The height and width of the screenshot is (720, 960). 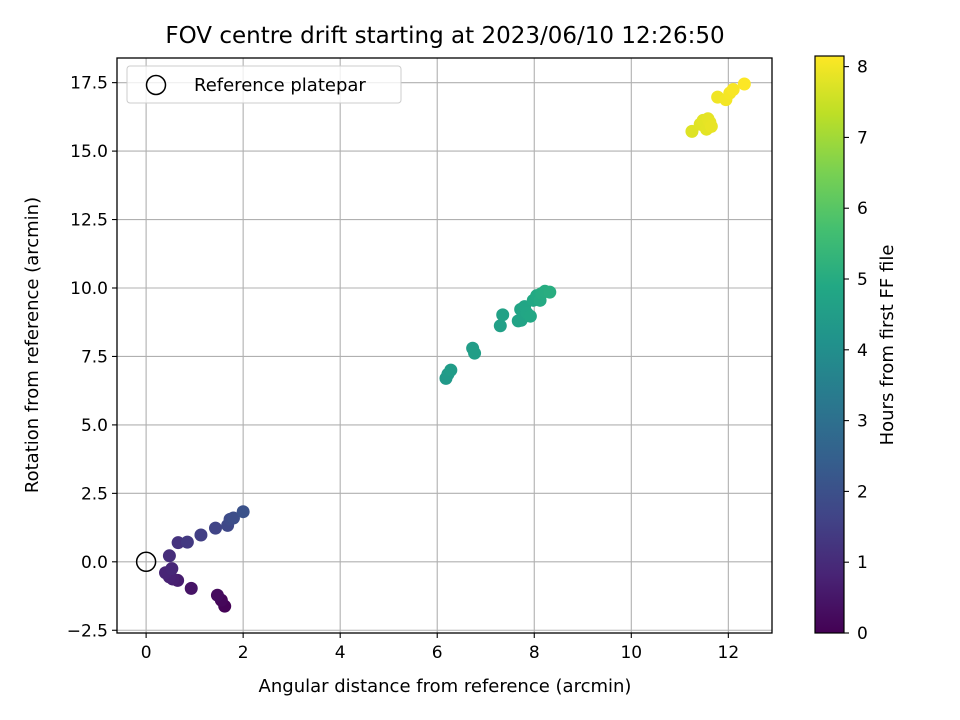 What do you see at coordinates (534, 653) in the screenshot?
I see `x-tick-label: 8` at bounding box center [534, 653].